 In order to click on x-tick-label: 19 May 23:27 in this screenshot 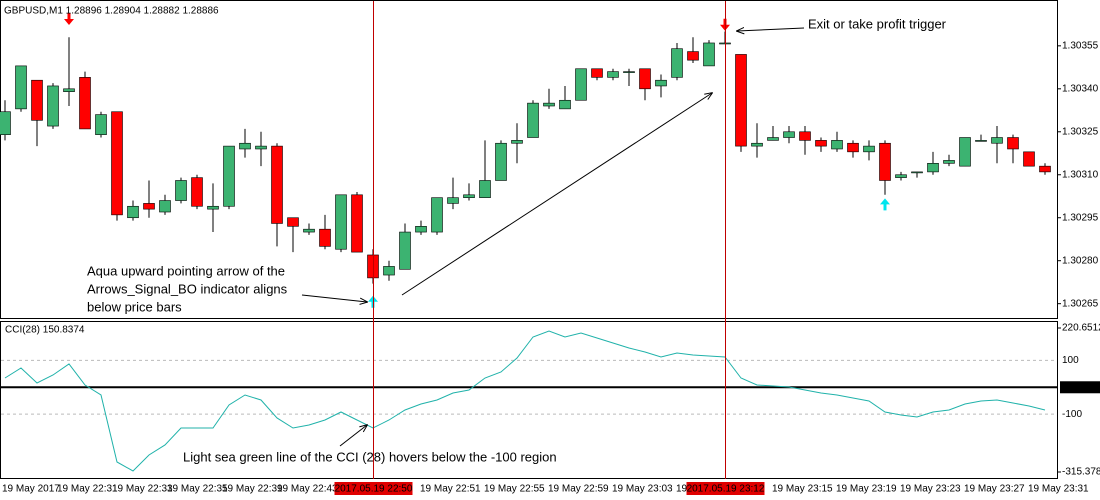, I will do `click(994, 489)`.